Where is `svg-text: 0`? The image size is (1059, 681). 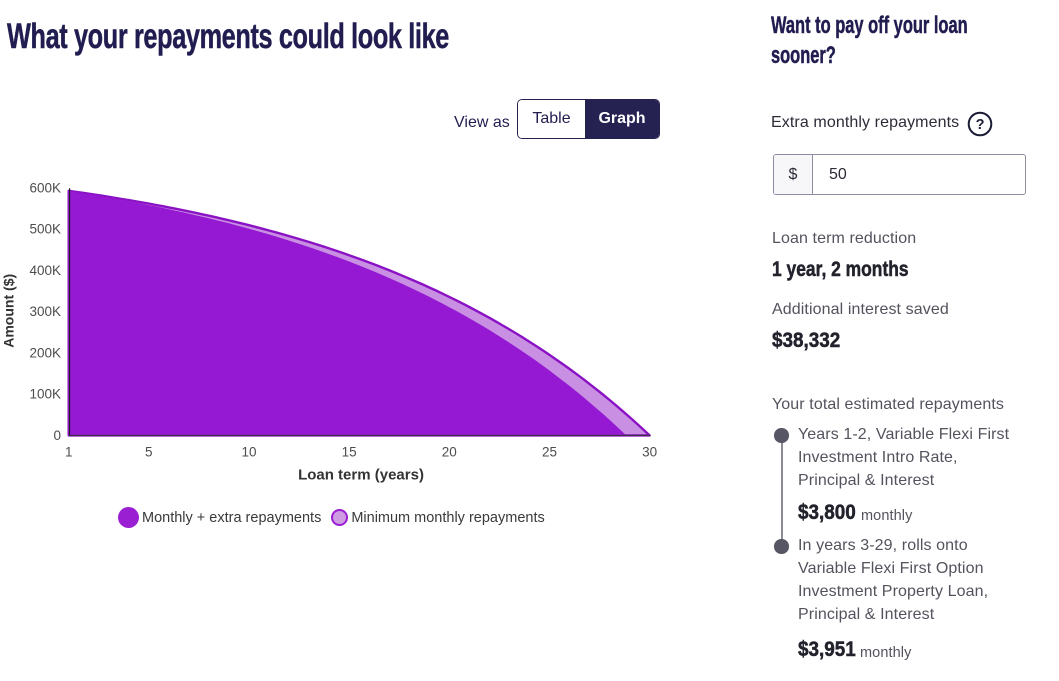 svg-text: 0 is located at coordinates (57, 435).